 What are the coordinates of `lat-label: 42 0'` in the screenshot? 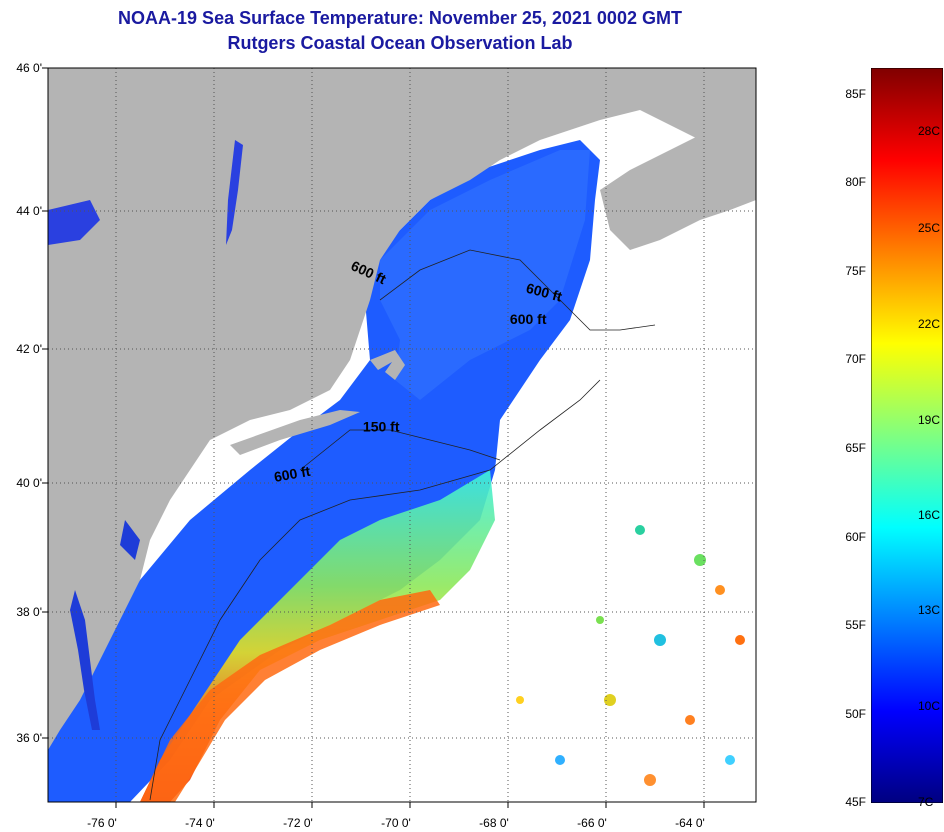 It's located at (29, 349).